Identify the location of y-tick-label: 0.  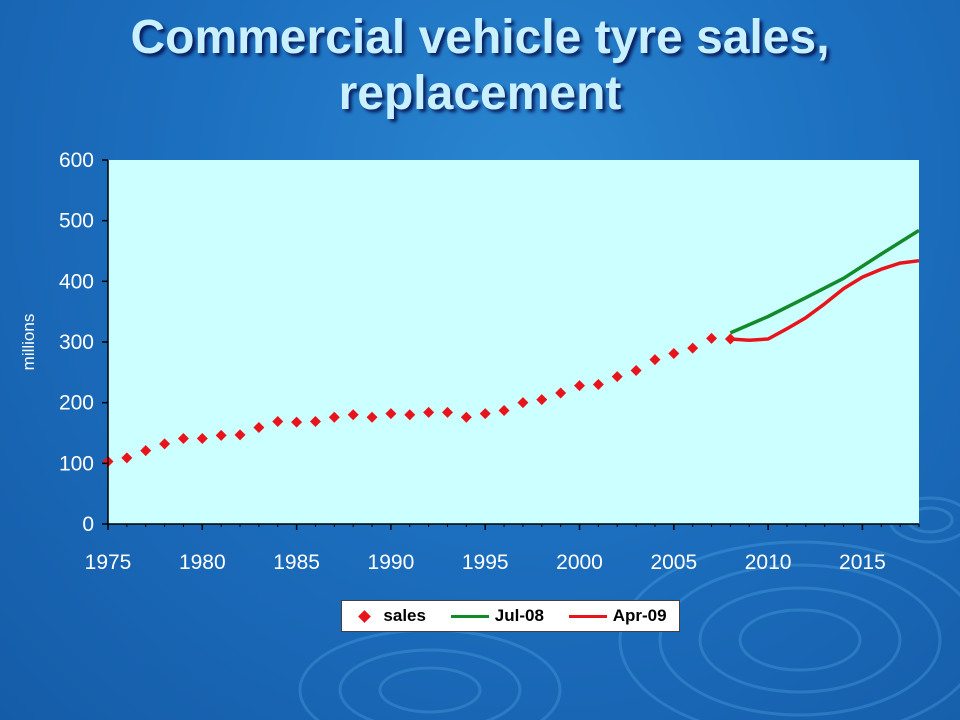
(88, 524).